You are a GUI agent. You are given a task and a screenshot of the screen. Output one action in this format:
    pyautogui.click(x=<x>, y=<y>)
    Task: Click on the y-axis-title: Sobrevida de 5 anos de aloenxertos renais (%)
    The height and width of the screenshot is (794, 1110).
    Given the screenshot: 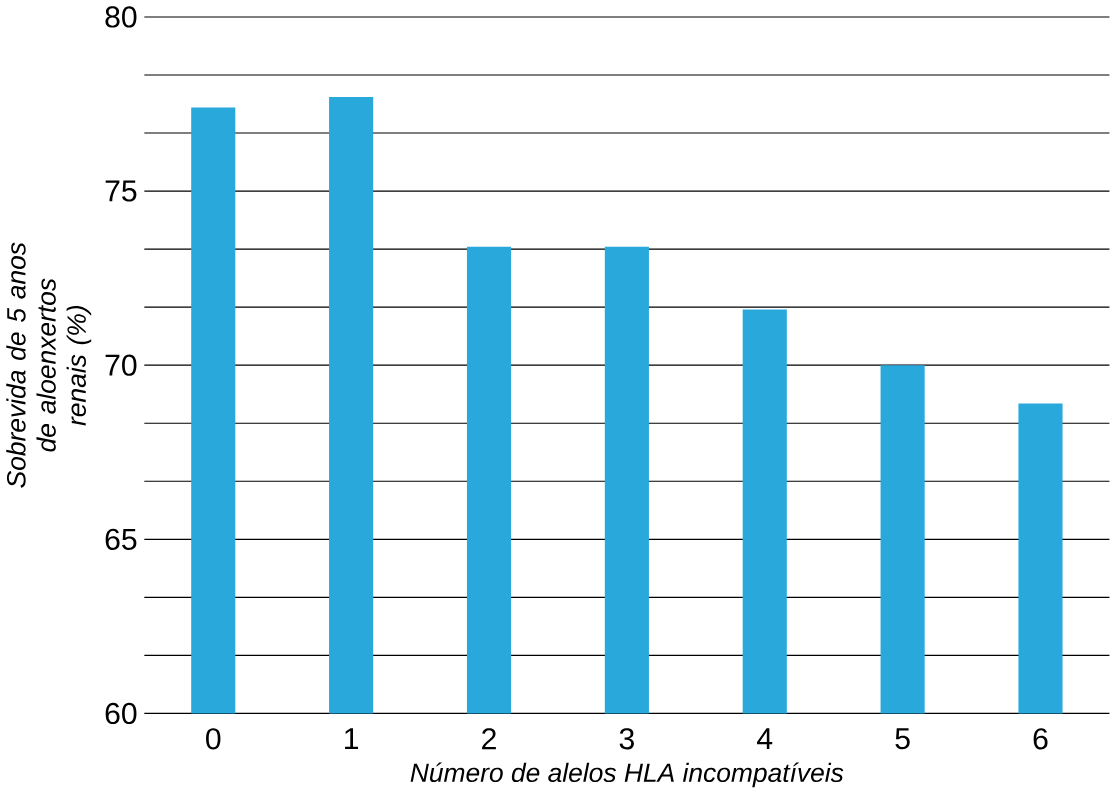 What is the action you would take?
    pyautogui.click(x=49, y=365)
    